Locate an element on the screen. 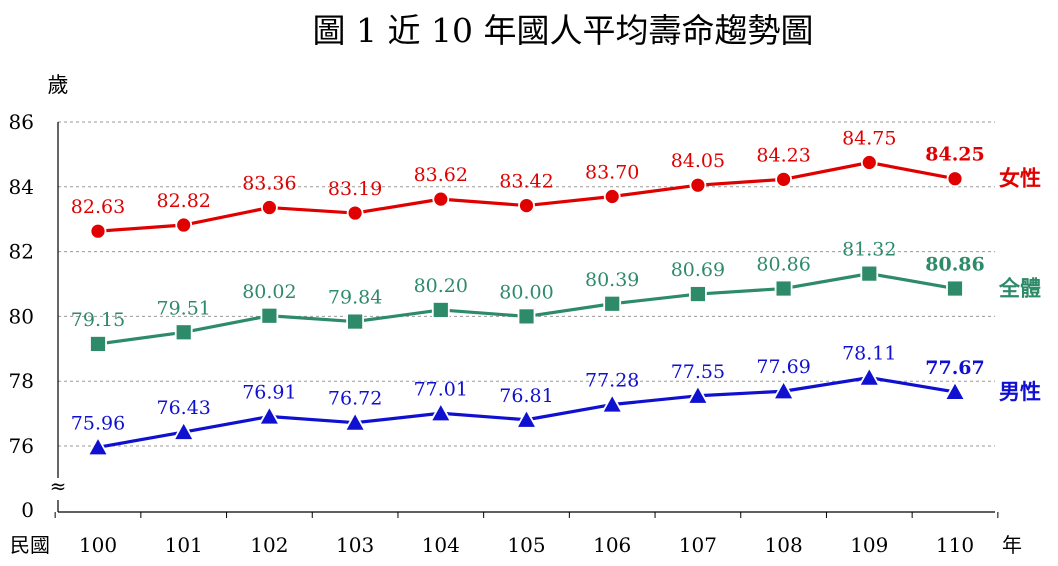  y-tick-label: 80 is located at coordinates (21, 316).